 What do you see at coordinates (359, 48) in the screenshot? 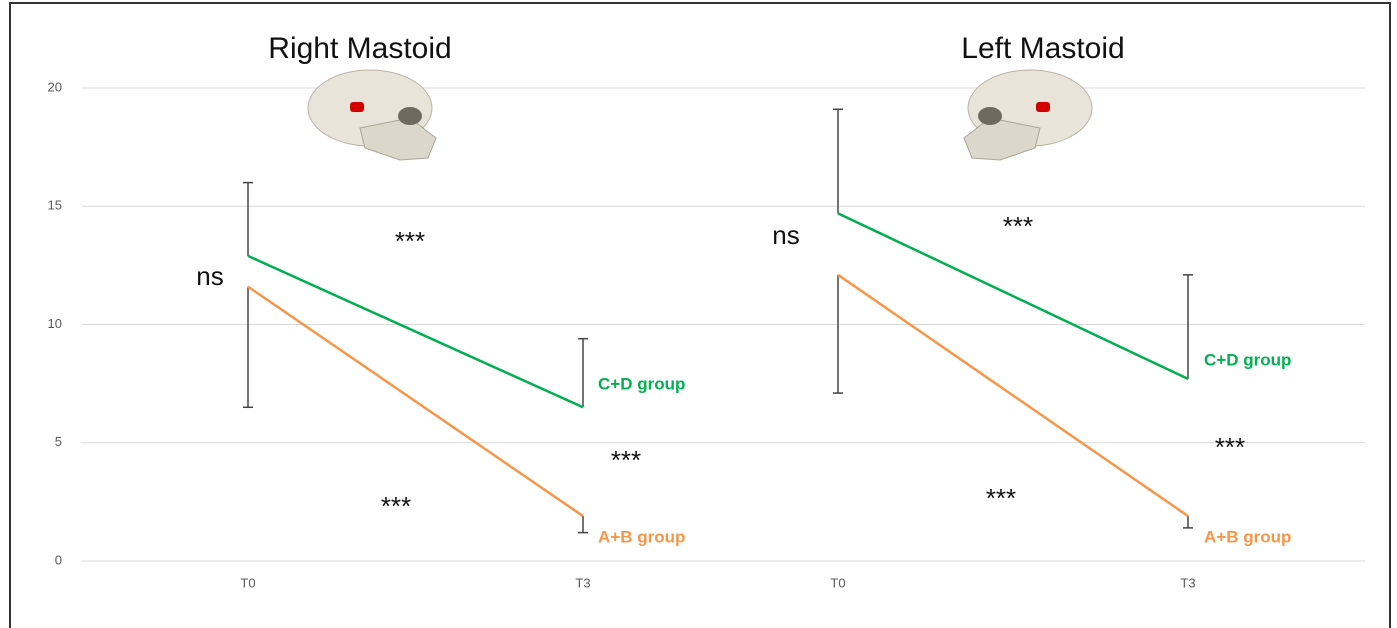
I see `chart-title: Right Mastoid` at bounding box center [359, 48].